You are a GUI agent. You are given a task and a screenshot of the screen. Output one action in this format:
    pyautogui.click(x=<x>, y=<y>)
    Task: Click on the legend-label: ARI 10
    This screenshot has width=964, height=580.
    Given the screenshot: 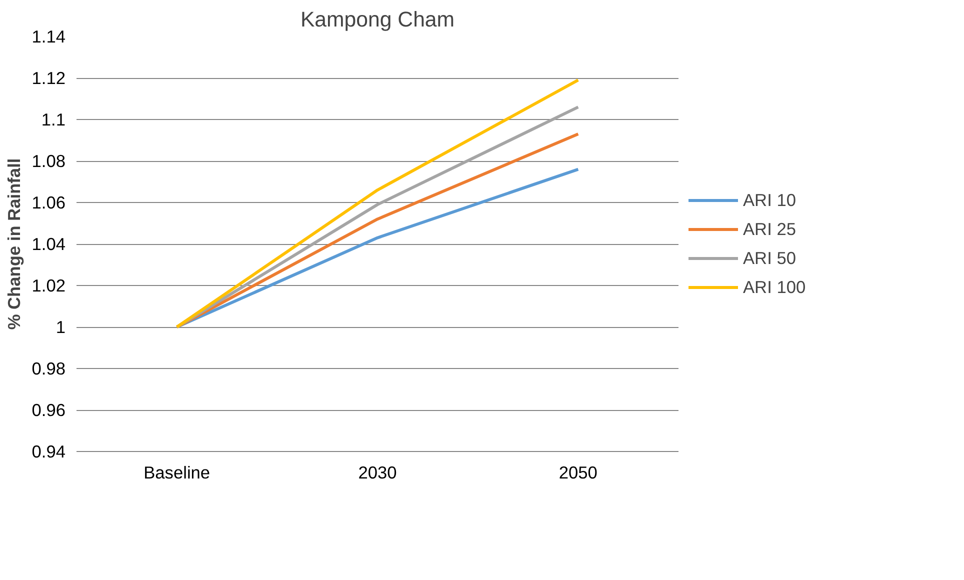 What is the action you would take?
    pyautogui.click(x=769, y=200)
    